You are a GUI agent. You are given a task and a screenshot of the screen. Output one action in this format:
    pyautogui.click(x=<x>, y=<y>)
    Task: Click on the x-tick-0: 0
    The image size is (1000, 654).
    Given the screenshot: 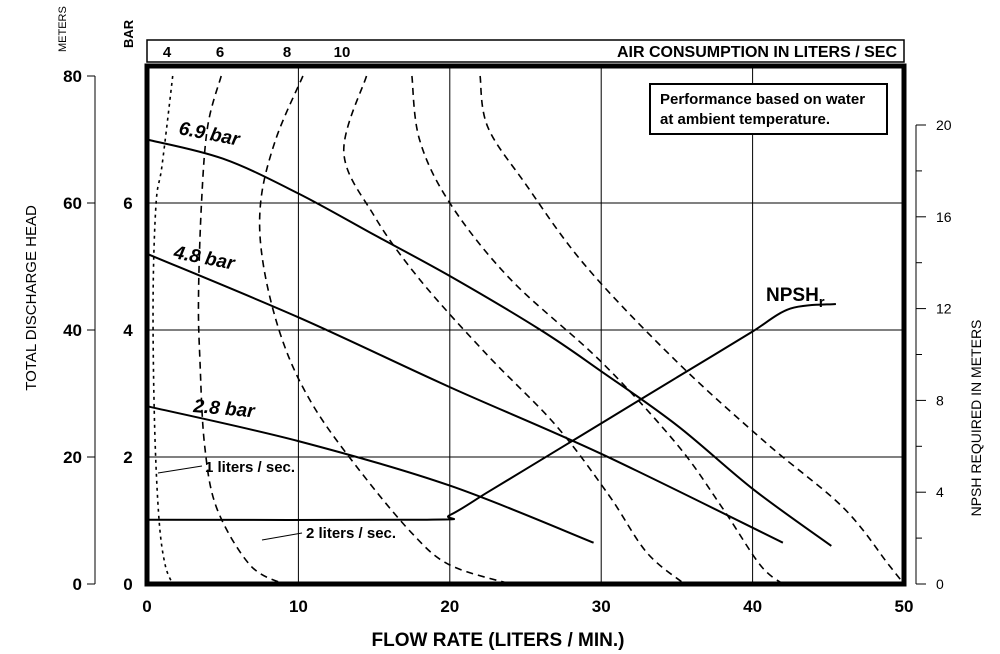 What is the action you would take?
    pyautogui.click(x=146, y=606)
    